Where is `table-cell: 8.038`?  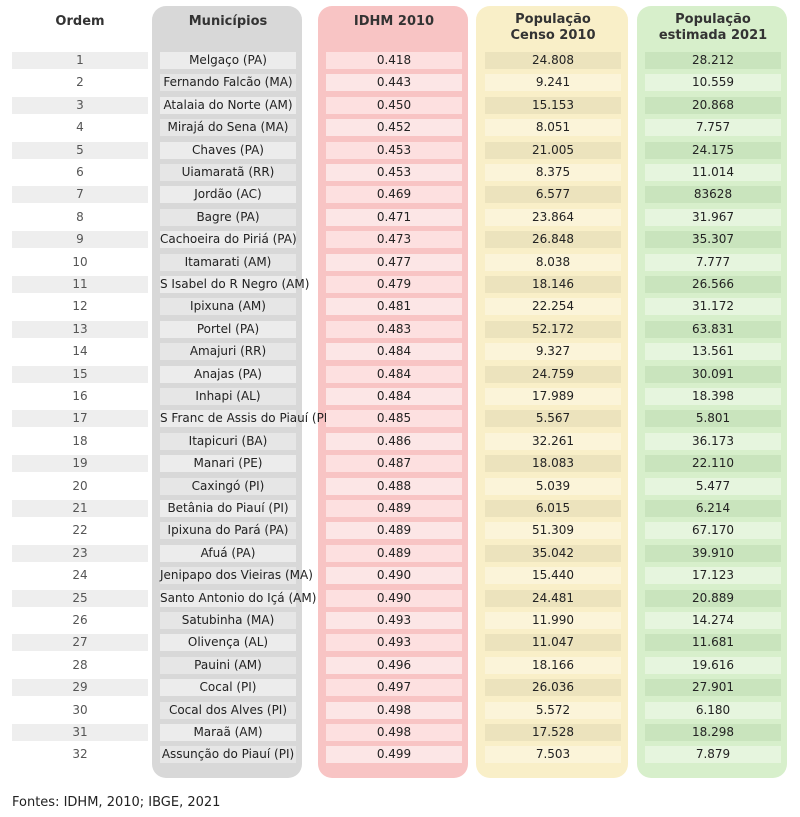
table-cell: 8.038 is located at coordinates (553, 262).